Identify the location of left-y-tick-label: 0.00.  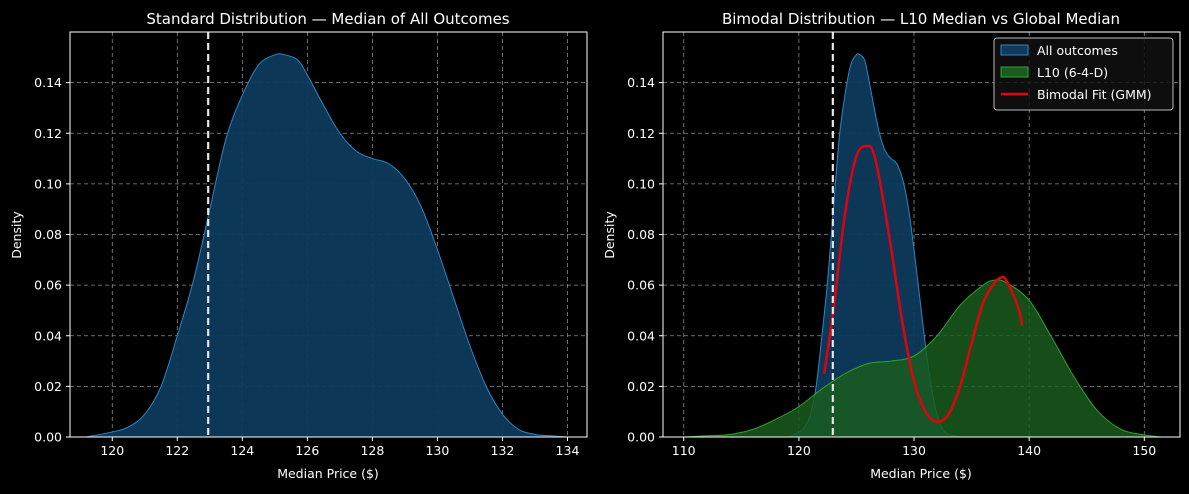
(48, 437).